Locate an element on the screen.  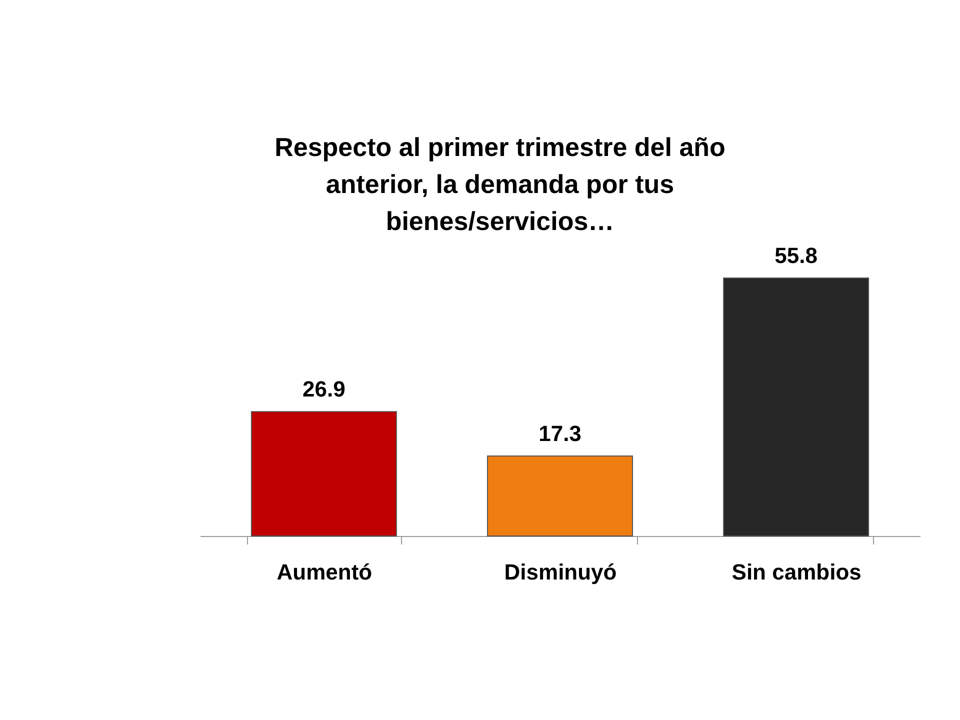
data-label: 26.9 is located at coordinates (324, 389).